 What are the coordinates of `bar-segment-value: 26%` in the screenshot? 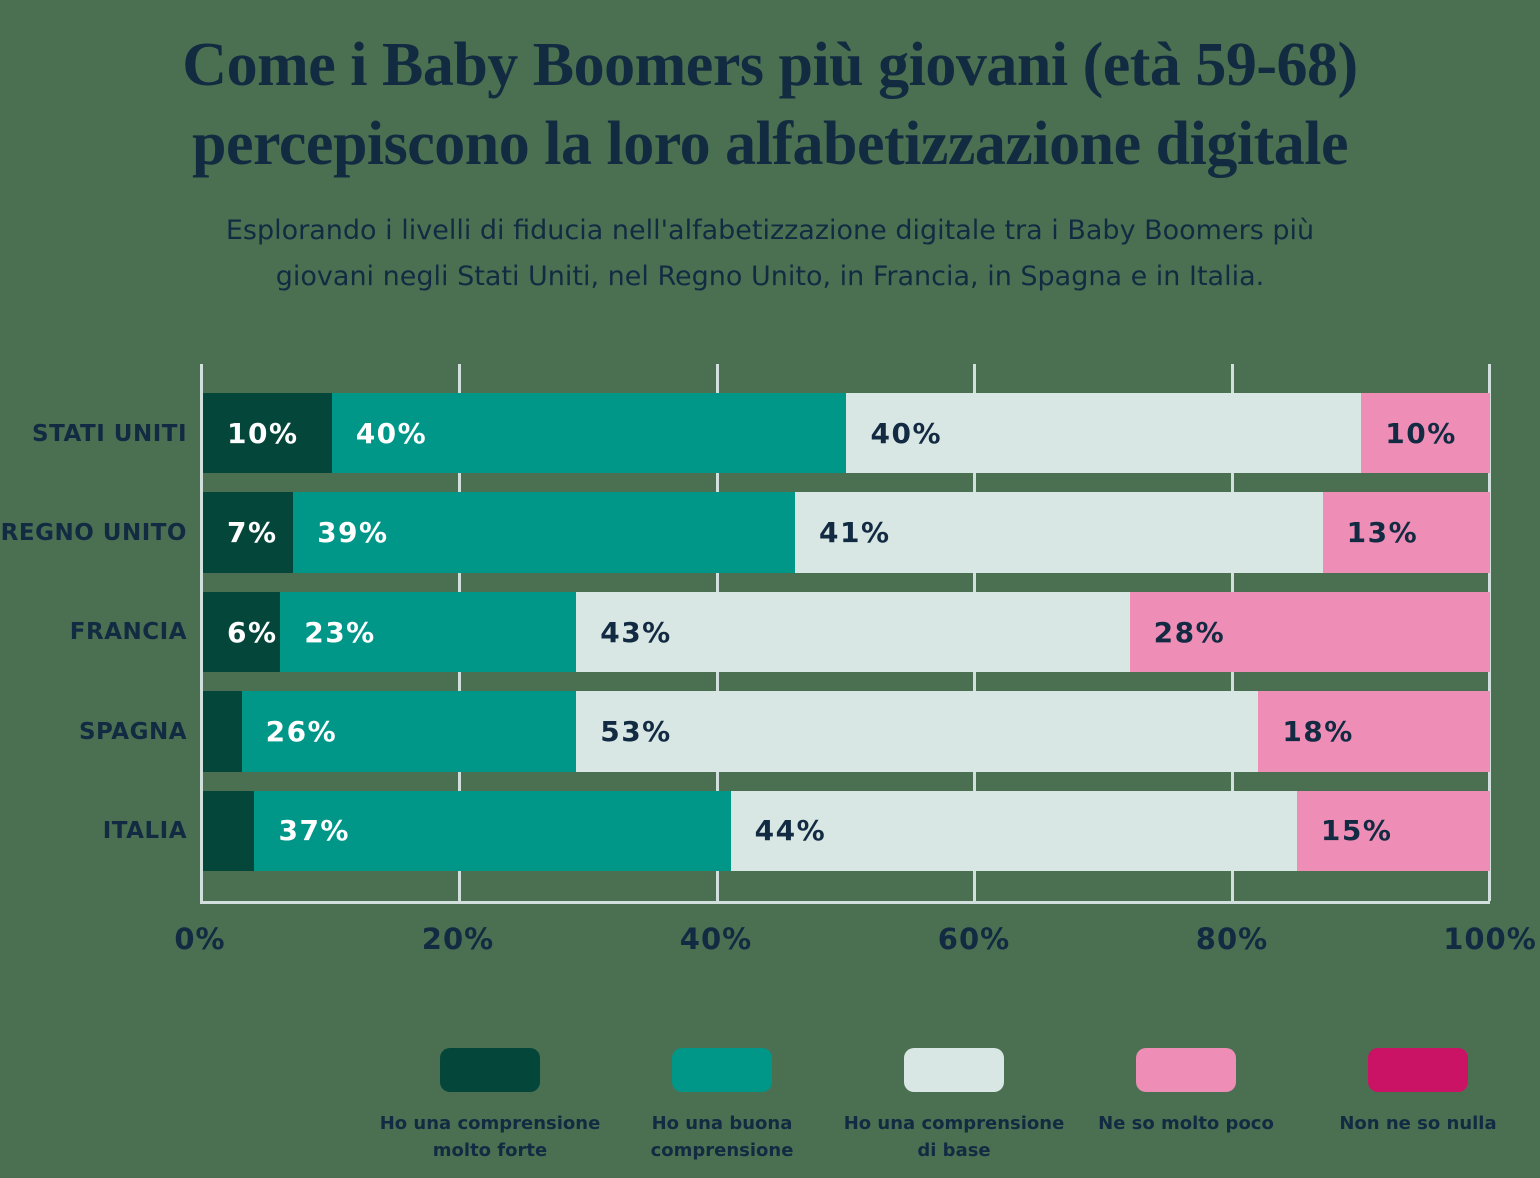 It's located at (301, 731).